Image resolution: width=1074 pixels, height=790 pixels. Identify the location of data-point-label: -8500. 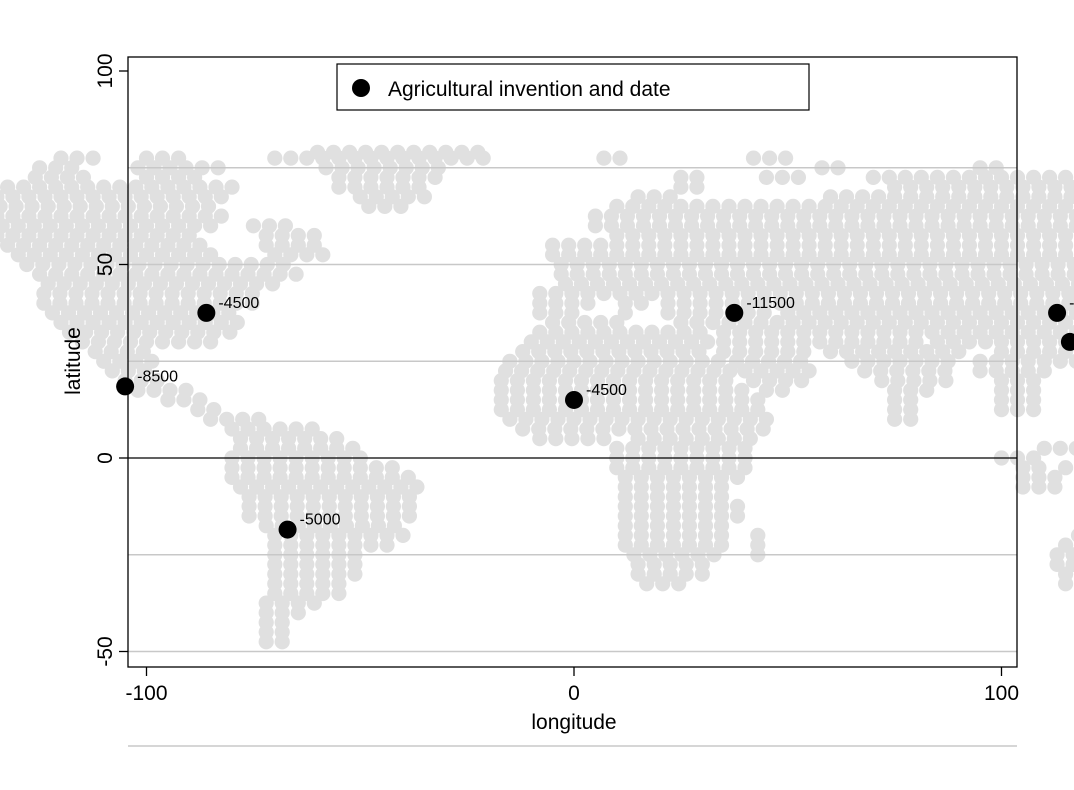
(157, 376).